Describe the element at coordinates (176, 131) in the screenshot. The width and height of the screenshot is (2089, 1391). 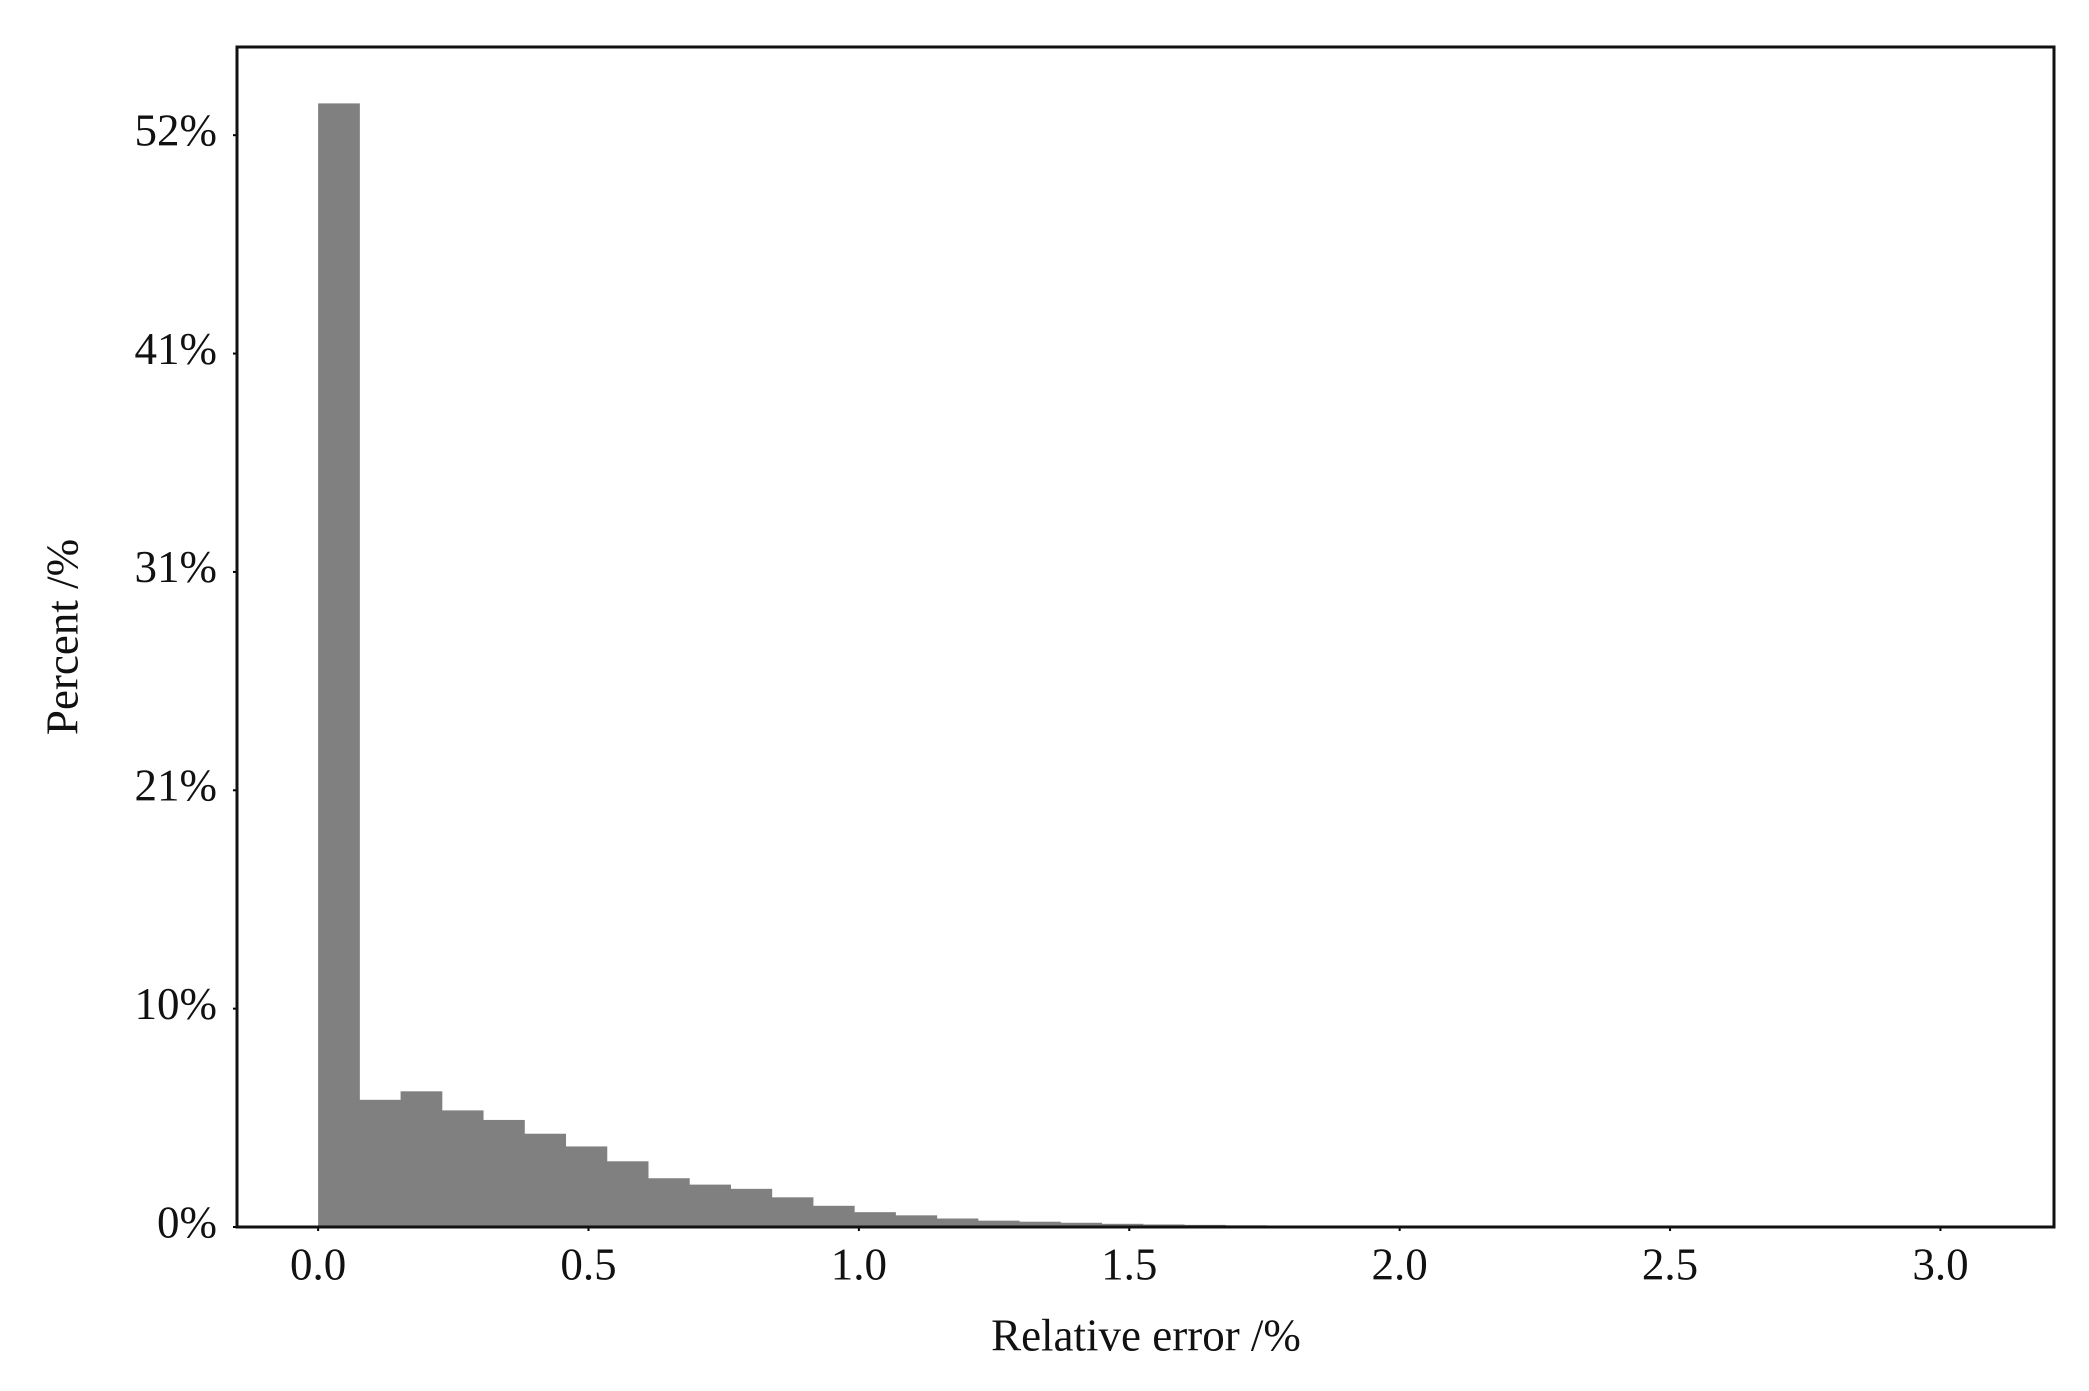
I see `y-tick-label: 52%` at that location.